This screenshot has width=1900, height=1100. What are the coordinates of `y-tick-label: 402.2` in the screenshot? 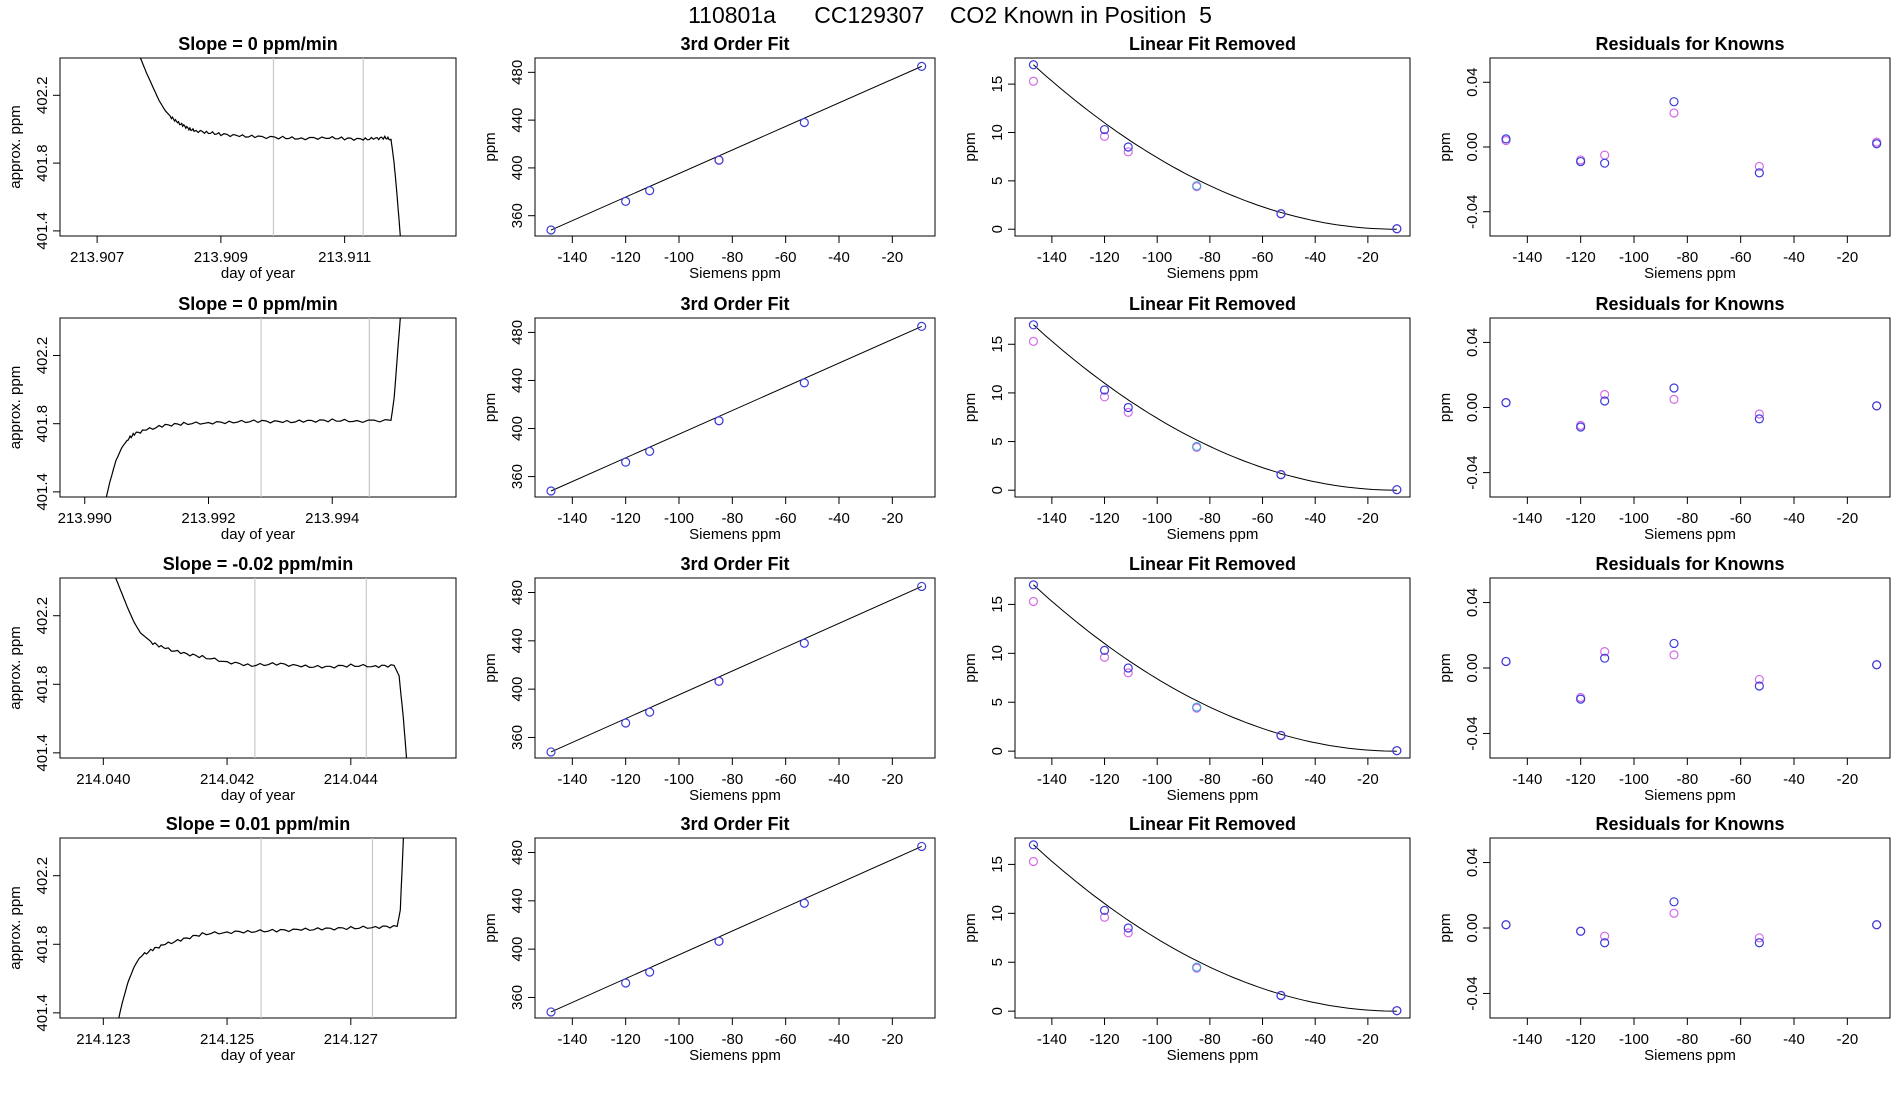 It's located at (42, 616).